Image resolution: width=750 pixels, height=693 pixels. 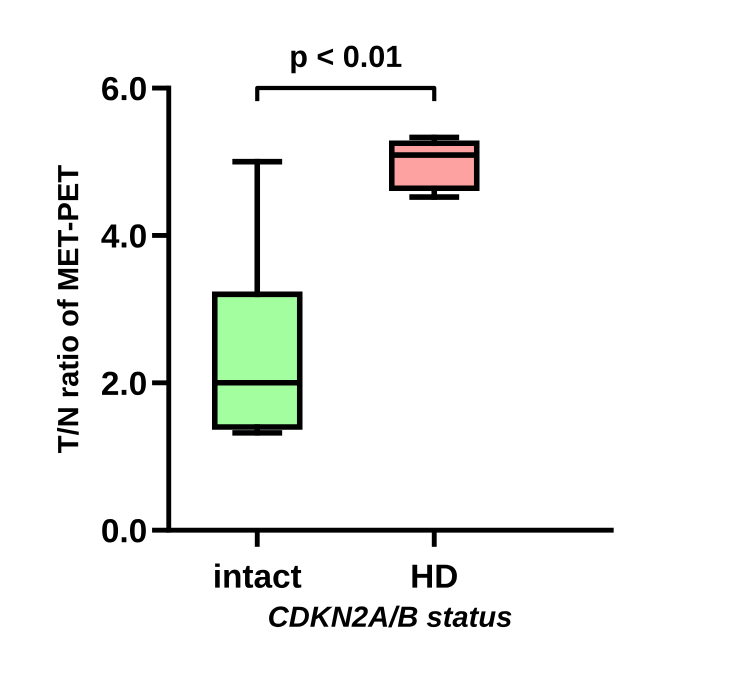 What do you see at coordinates (123, 236) in the screenshot?
I see `y-tick-label: 4.0` at bounding box center [123, 236].